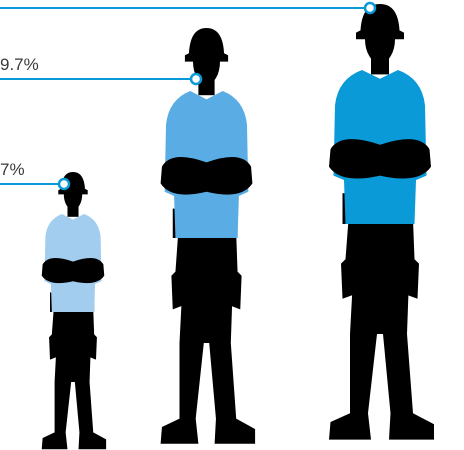 The width and height of the screenshot is (464, 450). Describe the element at coordinates (12, 169) in the screenshot. I see `value-label-1: 7%` at that location.